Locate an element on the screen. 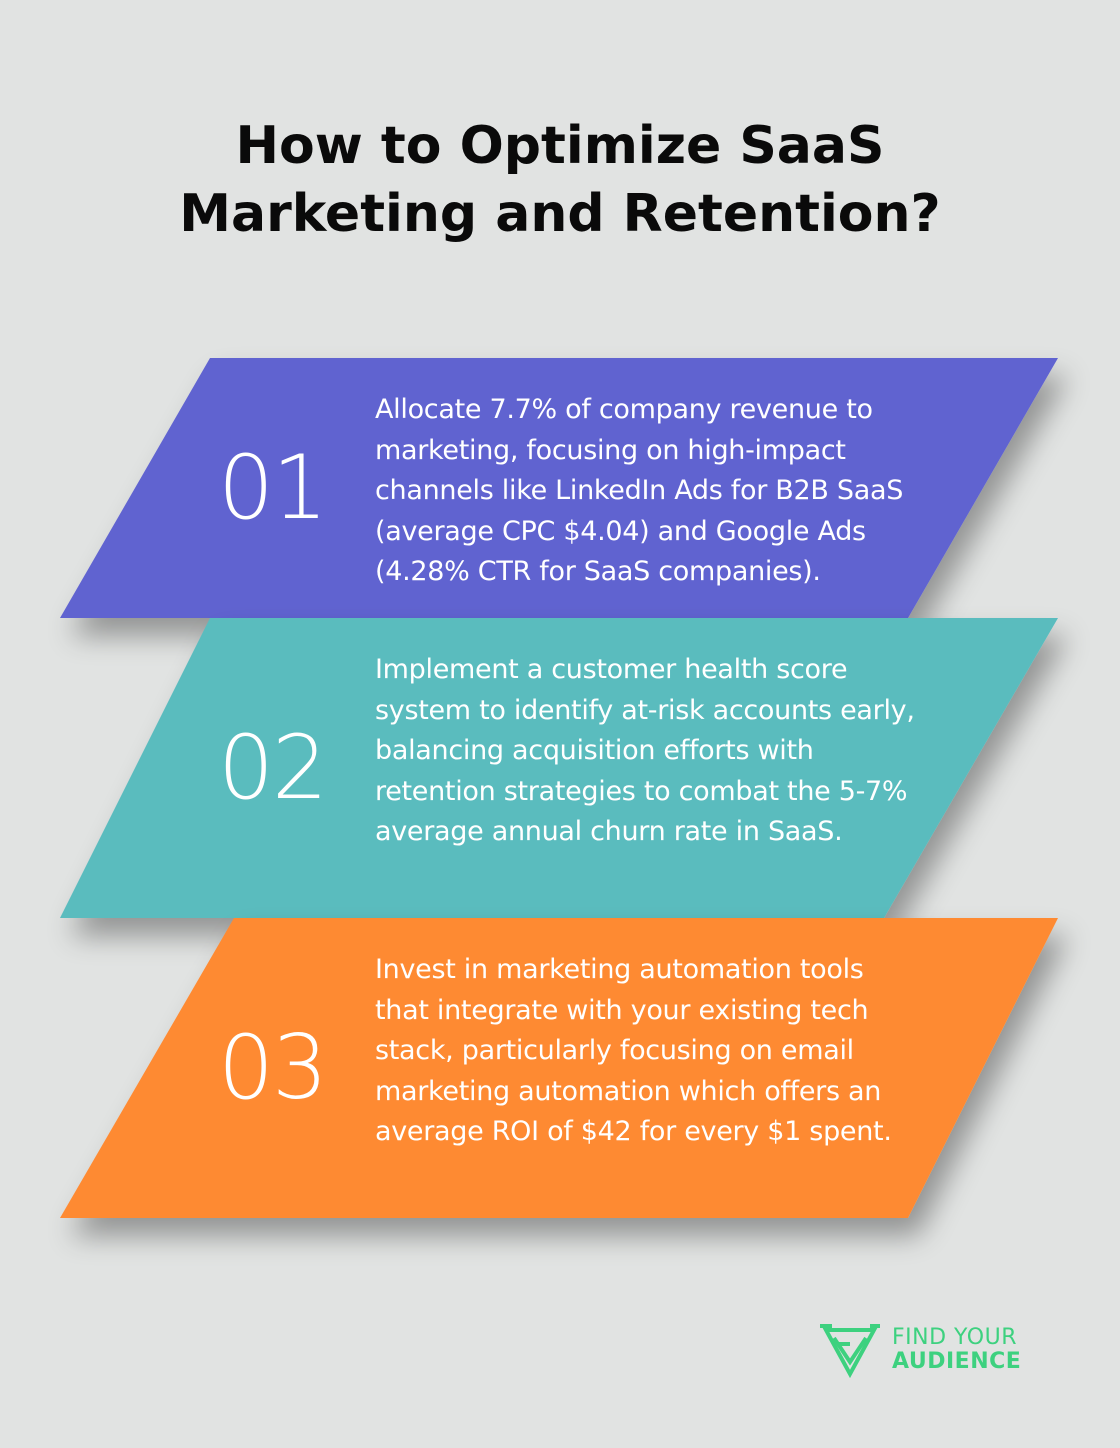 This screenshot has height=1448, width=1120. brand-logo-text: FIND YOUR AUDIENCE is located at coordinates (956, 1350).